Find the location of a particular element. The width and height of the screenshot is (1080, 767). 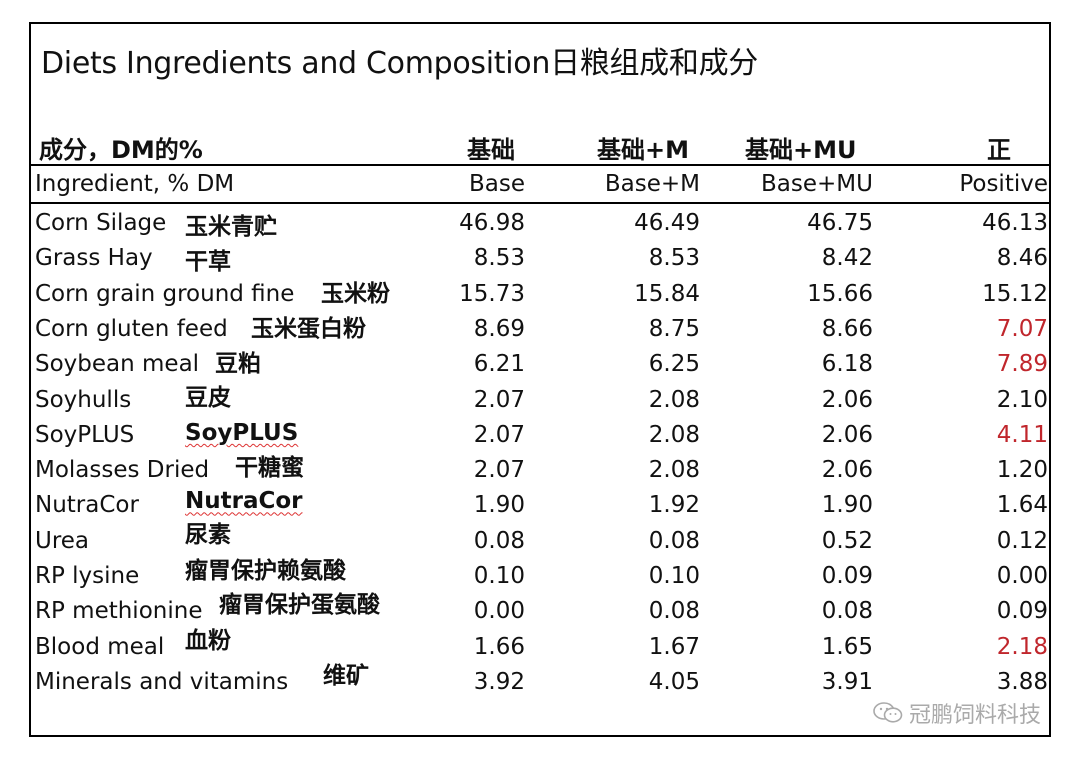

header-en-positive: Positive is located at coordinates (1003, 184).